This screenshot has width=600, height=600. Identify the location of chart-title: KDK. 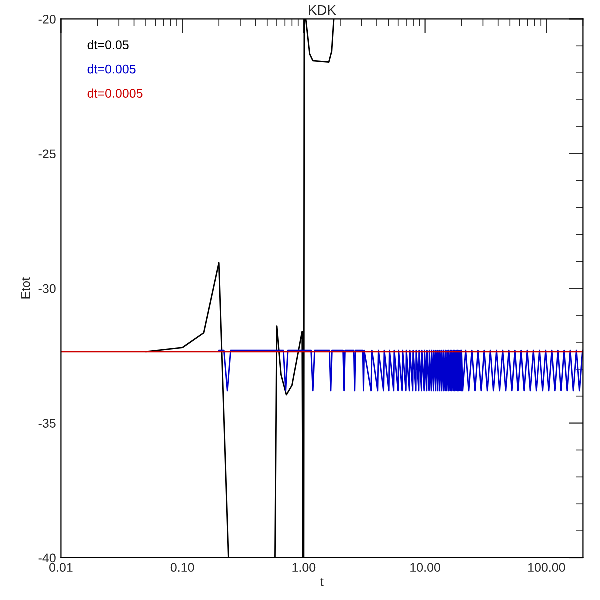
(322, 10).